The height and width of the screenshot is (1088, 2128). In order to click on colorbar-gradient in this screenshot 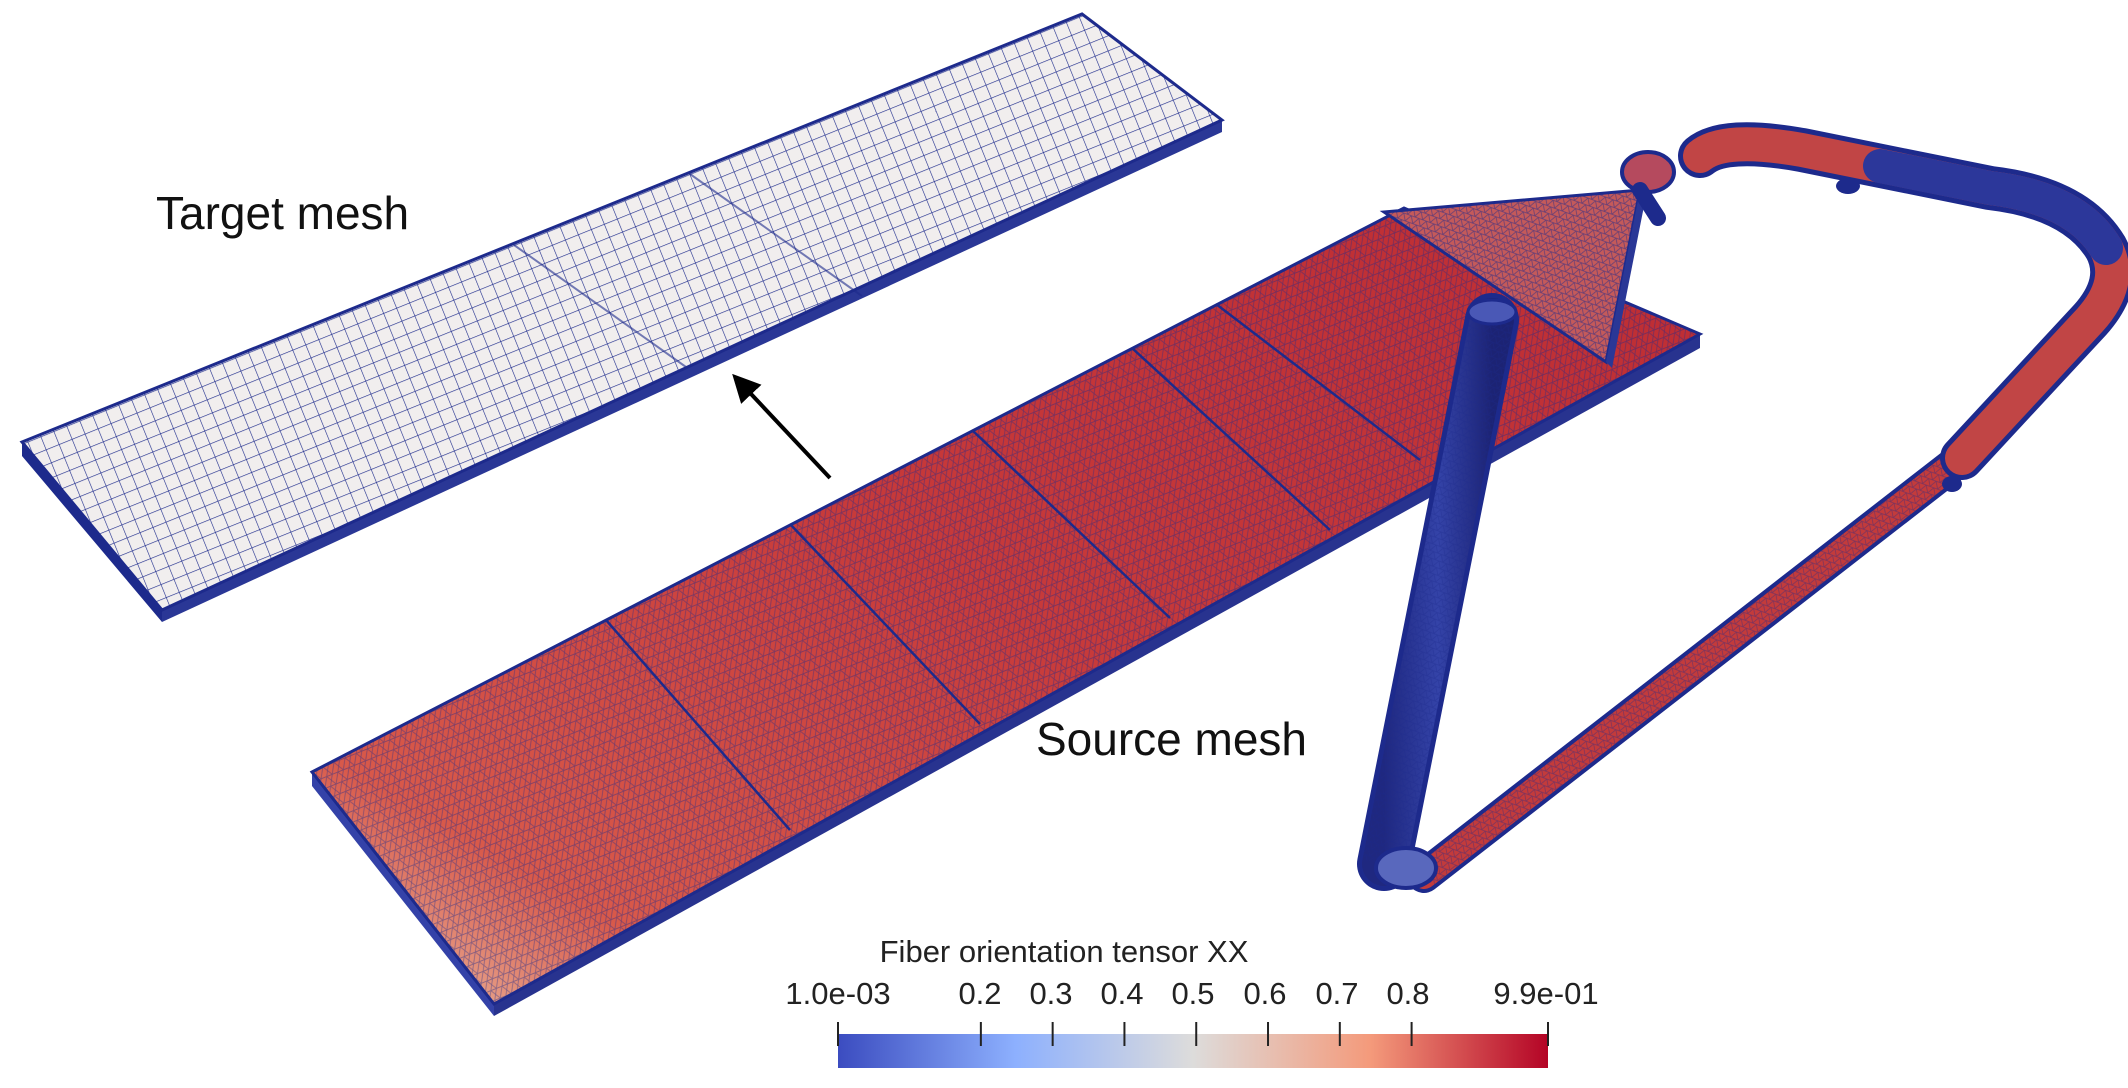, I will do `click(1193, 1051)`.